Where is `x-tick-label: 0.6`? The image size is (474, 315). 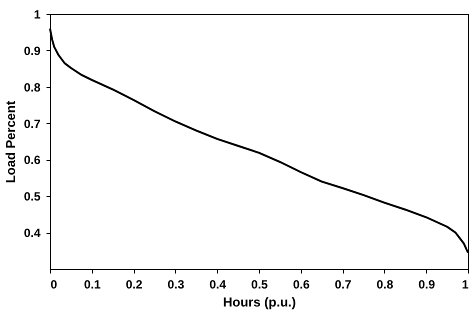 x-tick-label: 0.6 is located at coordinates (301, 285).